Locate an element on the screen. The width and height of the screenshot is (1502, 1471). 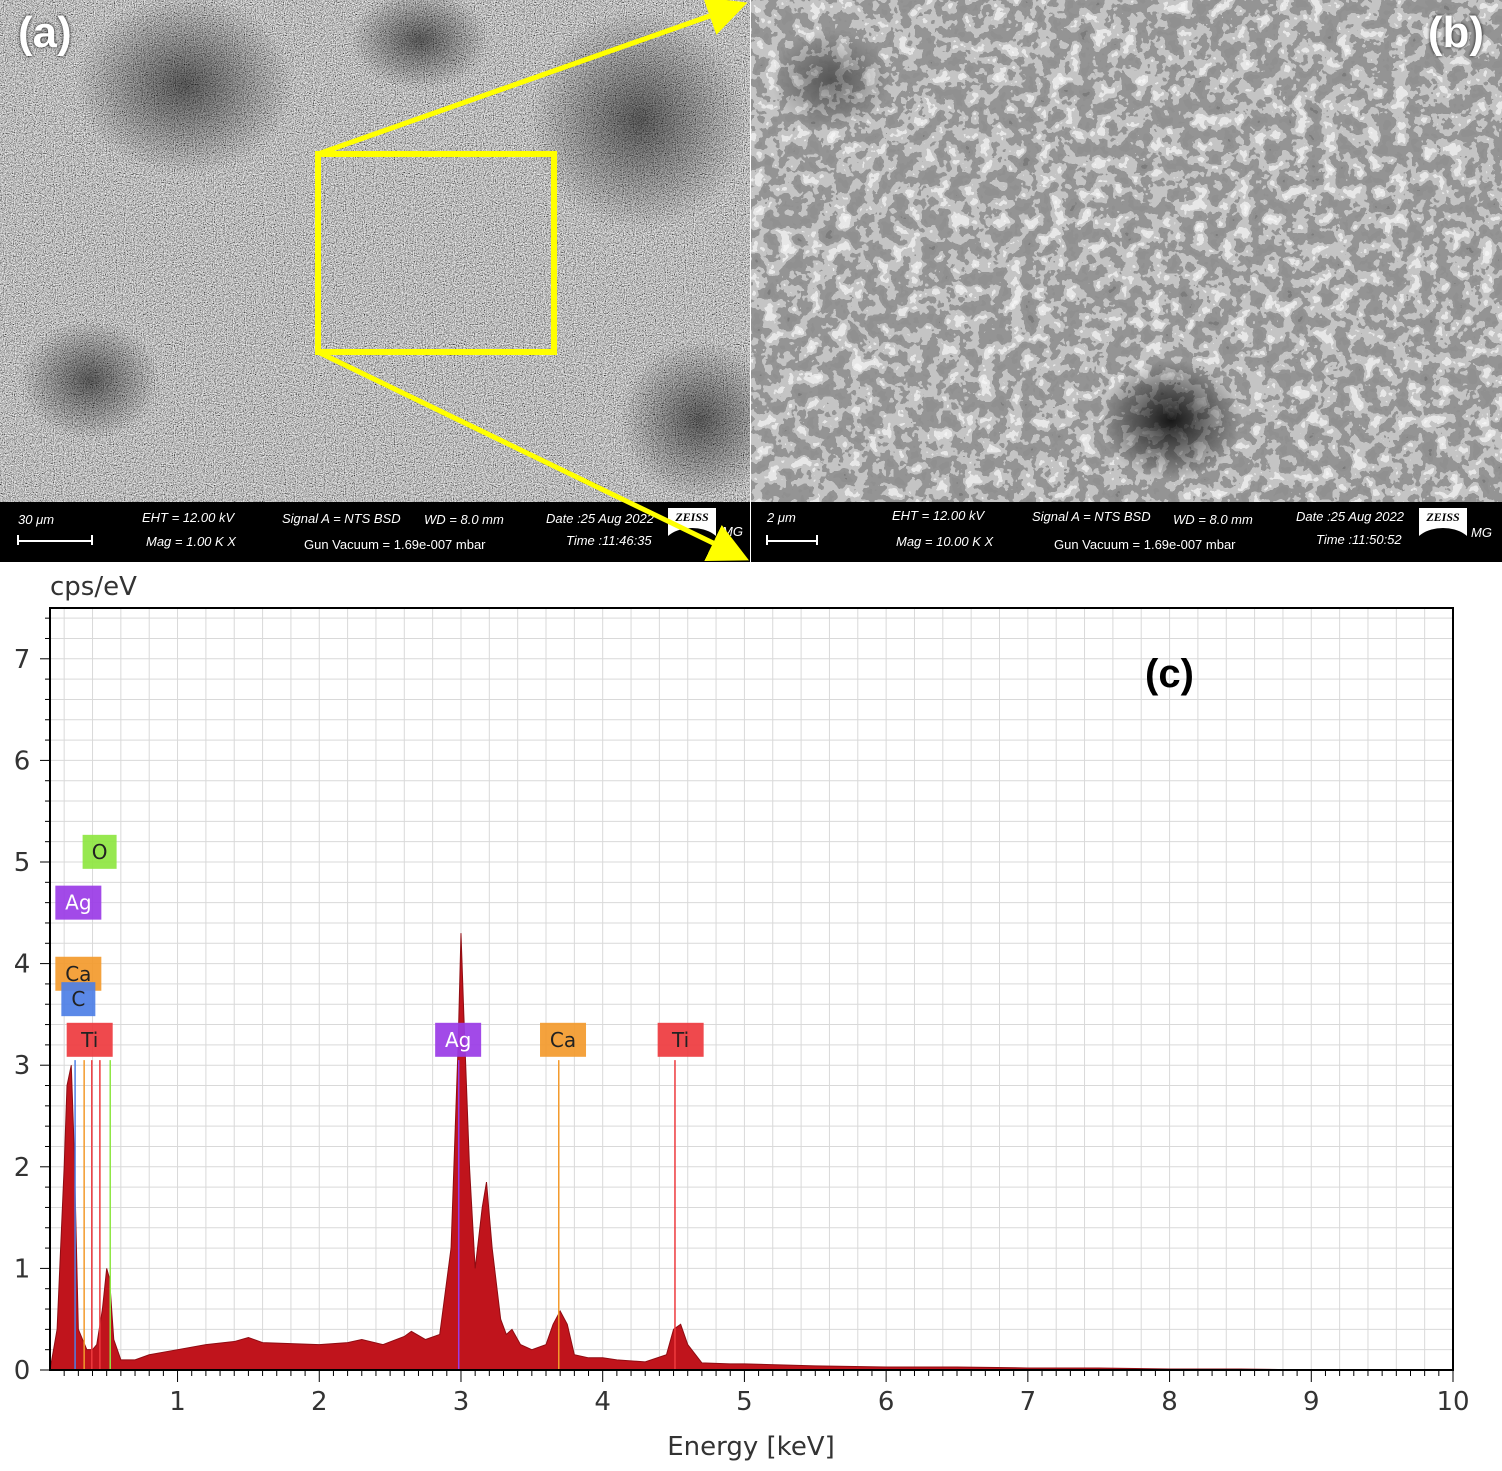
zoom-arrow-bottom is located at coordinates (533, 455).